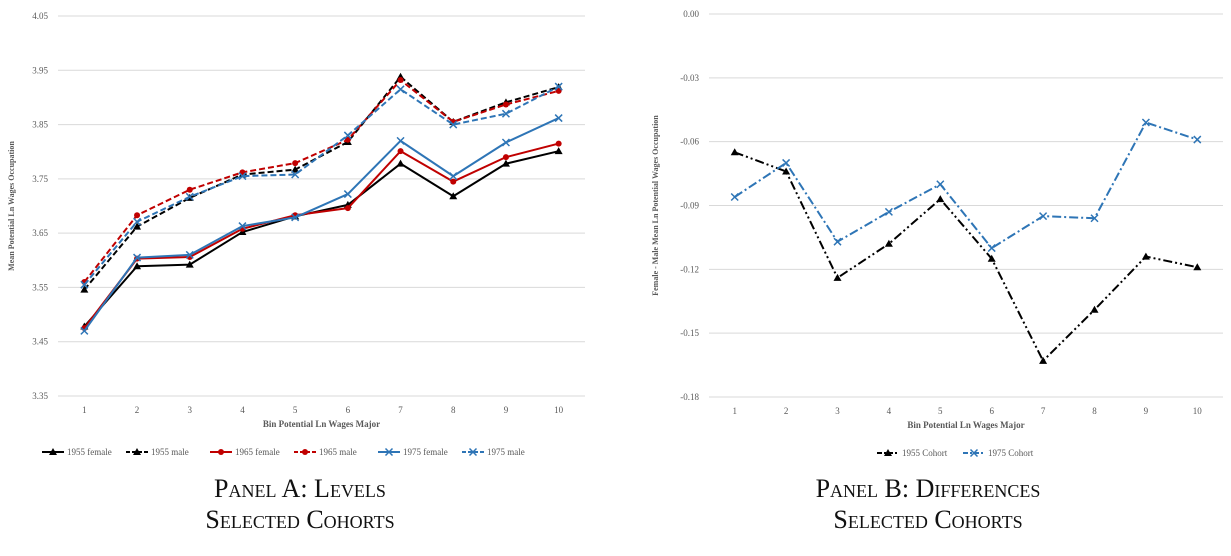  I want to click on y-tick-label: 3.75, so click(40, 179).